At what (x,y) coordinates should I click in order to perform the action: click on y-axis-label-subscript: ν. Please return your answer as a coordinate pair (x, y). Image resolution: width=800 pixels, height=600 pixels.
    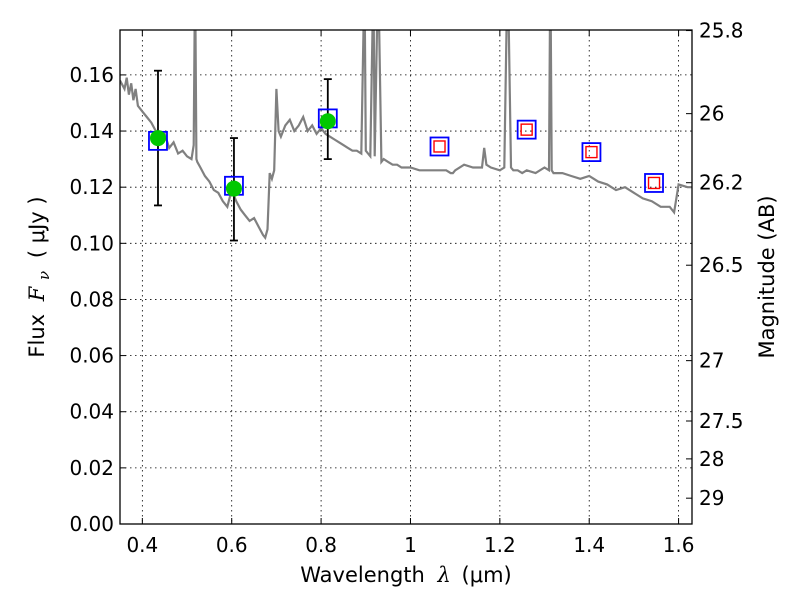
    Looking at the image, I should click on (44, 275).